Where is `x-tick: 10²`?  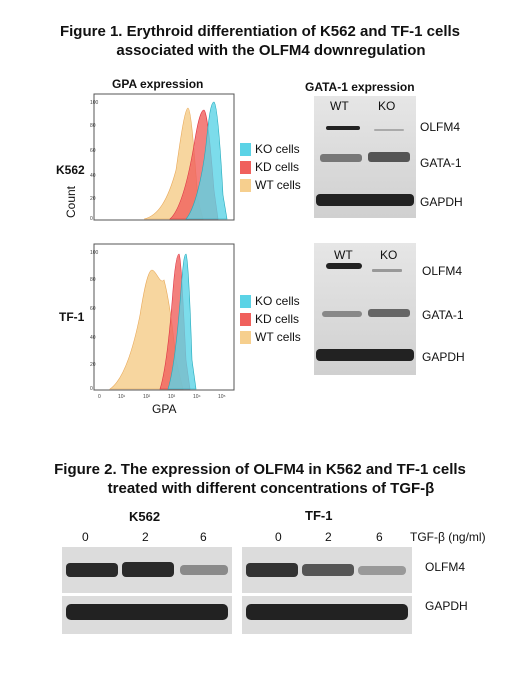 x-tick: 10² is located at coordinates (147, 397).